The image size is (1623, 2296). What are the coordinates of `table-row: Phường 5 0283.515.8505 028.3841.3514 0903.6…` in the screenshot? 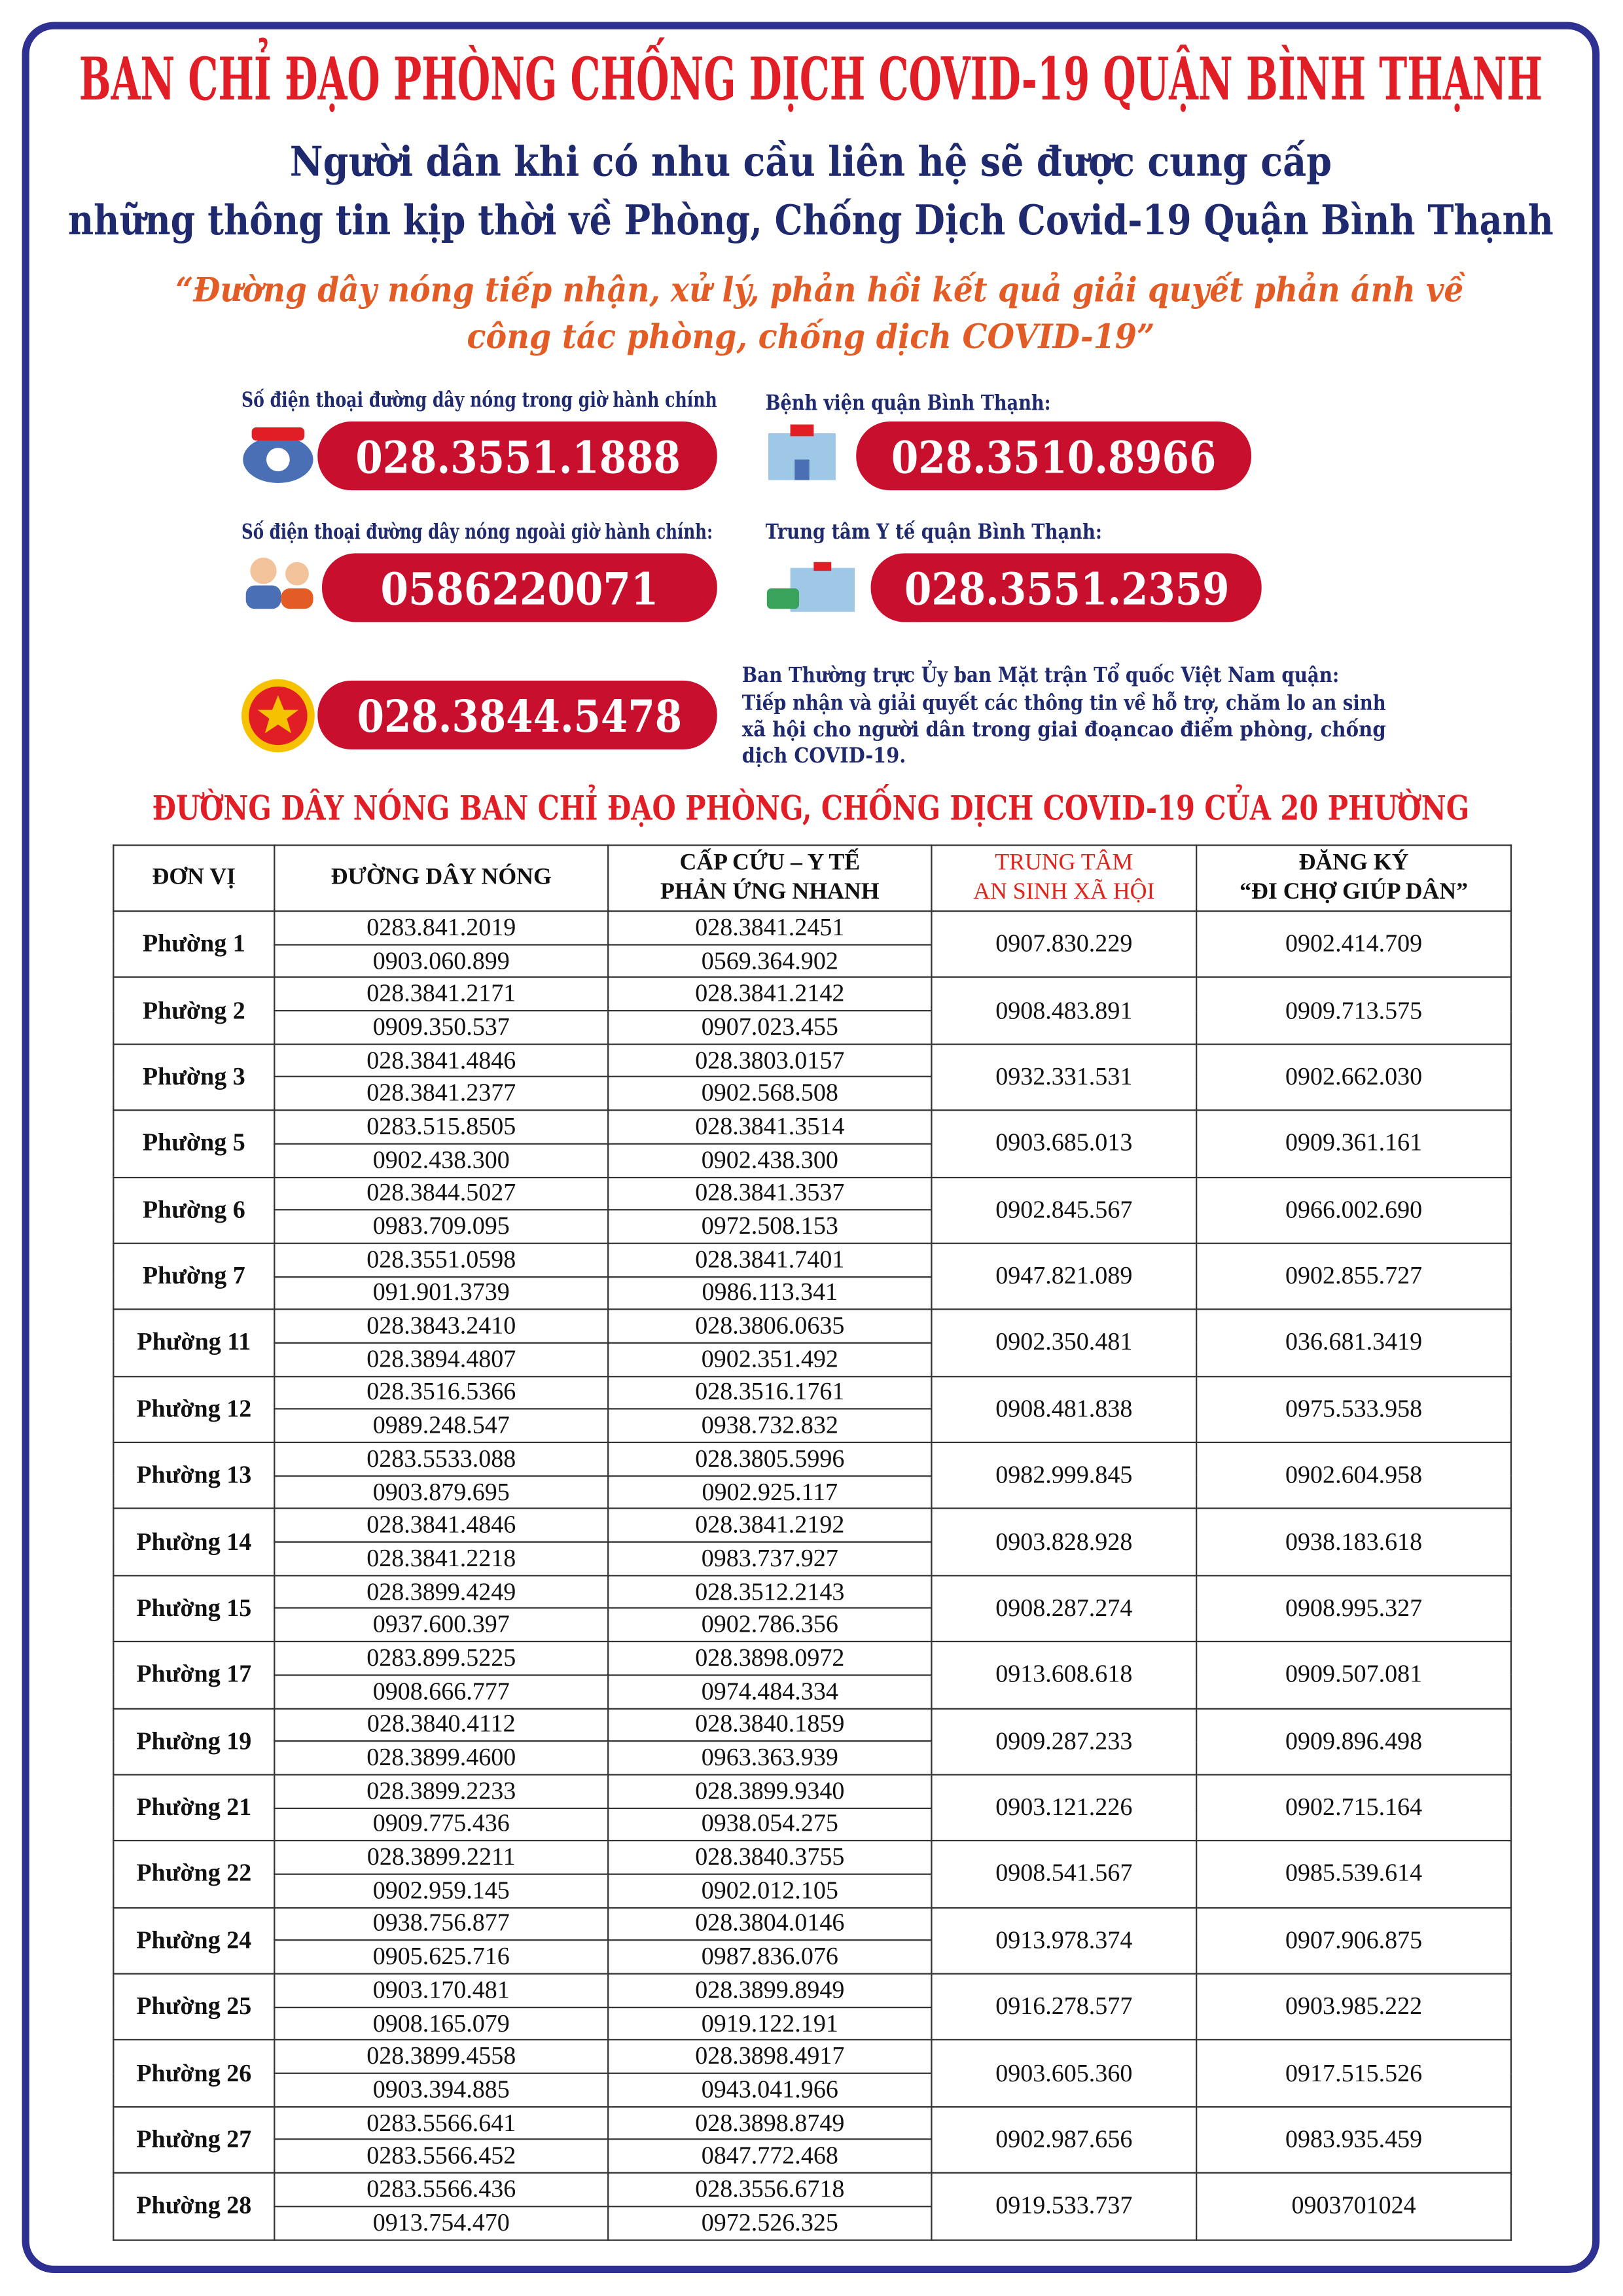 It's located at (813, 1143).